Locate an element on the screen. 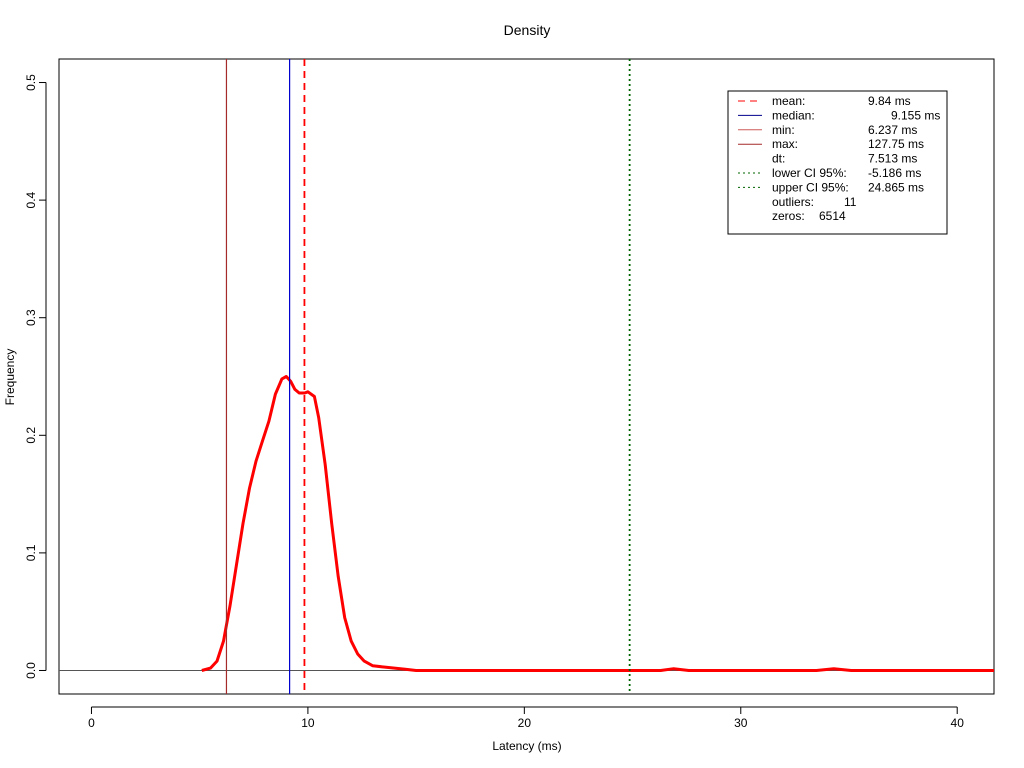 The width and height of the screenshot is (1024, 768). legend-label: lower CI 95%: is located at coordinates (809, 173).